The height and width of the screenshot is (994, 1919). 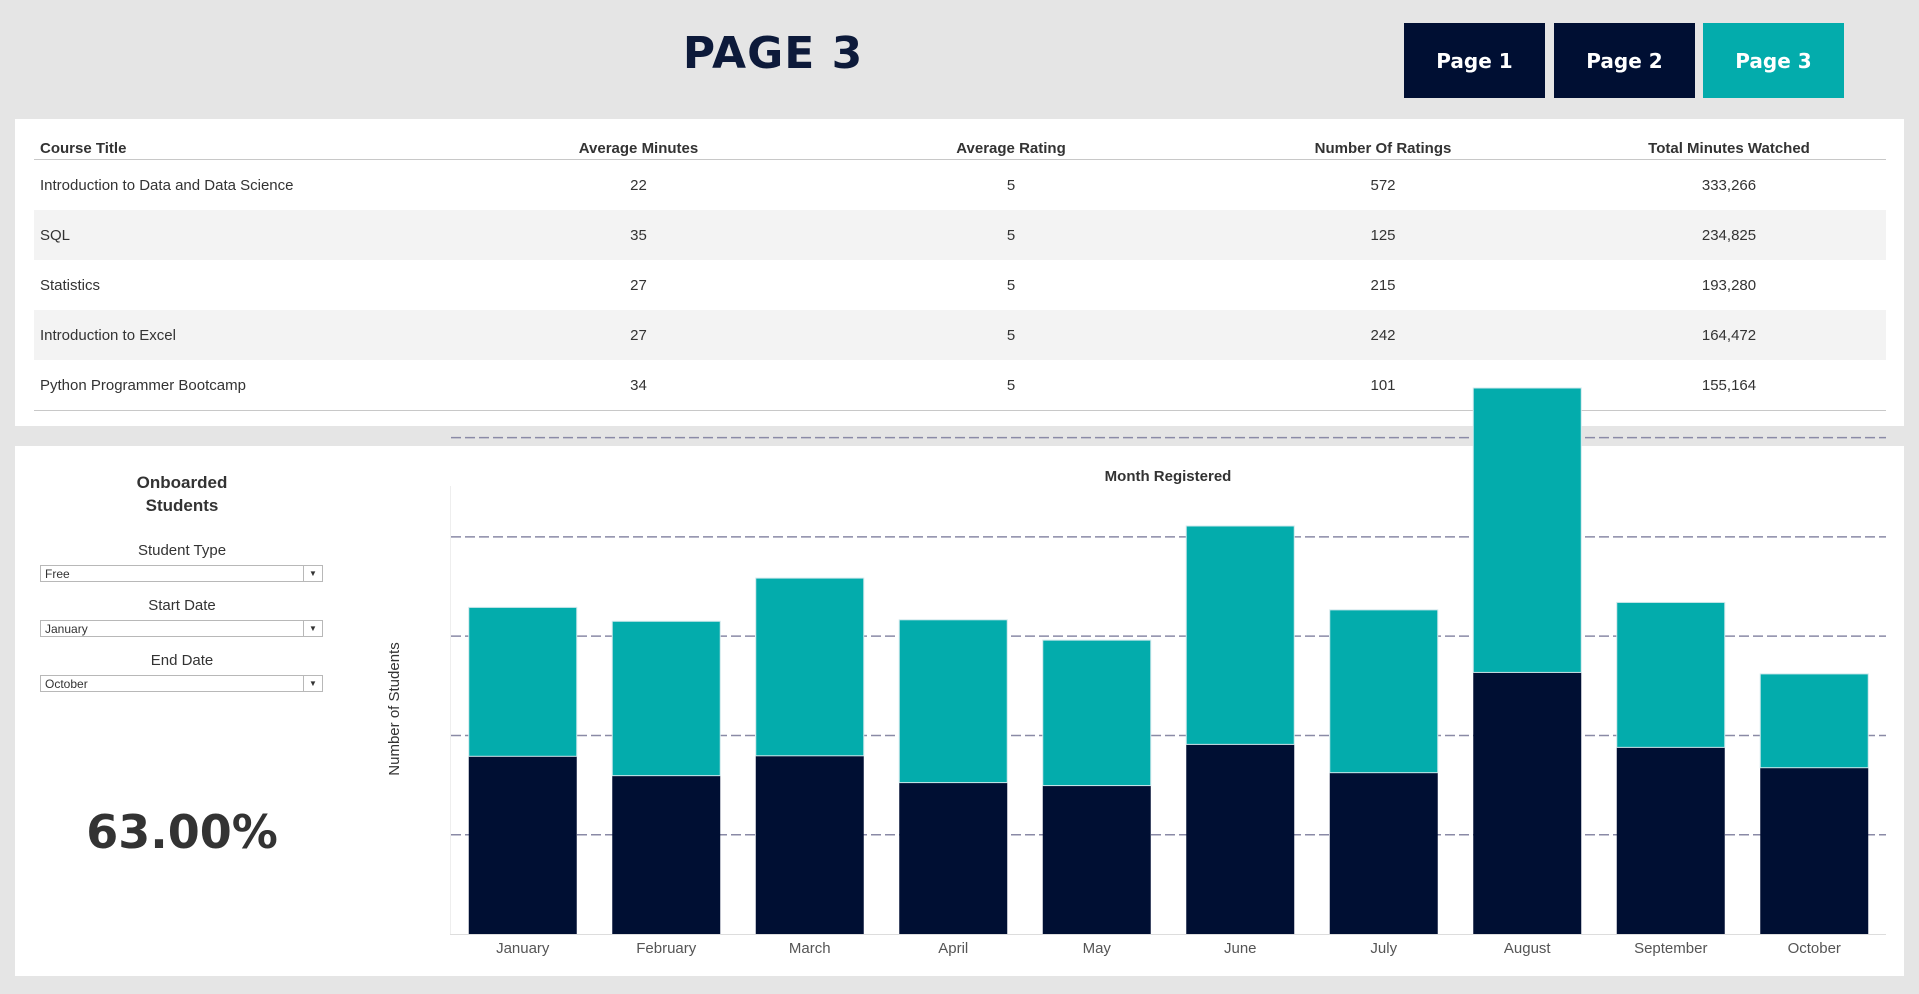 I want to click on table-row: Introduction to Excel 27 5 242 164,472, so click(x=960, y=335).